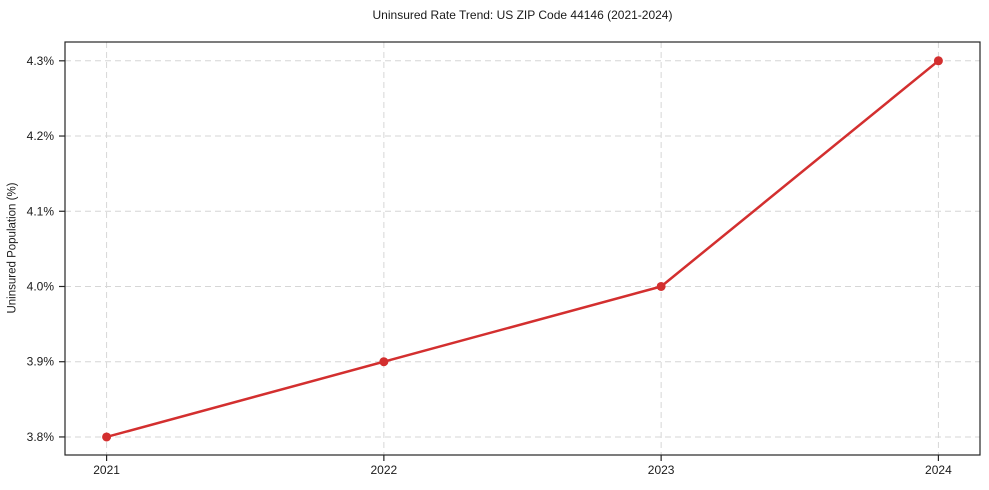  I want to click on y-tick-label: 4.0%, so click(41, 286).